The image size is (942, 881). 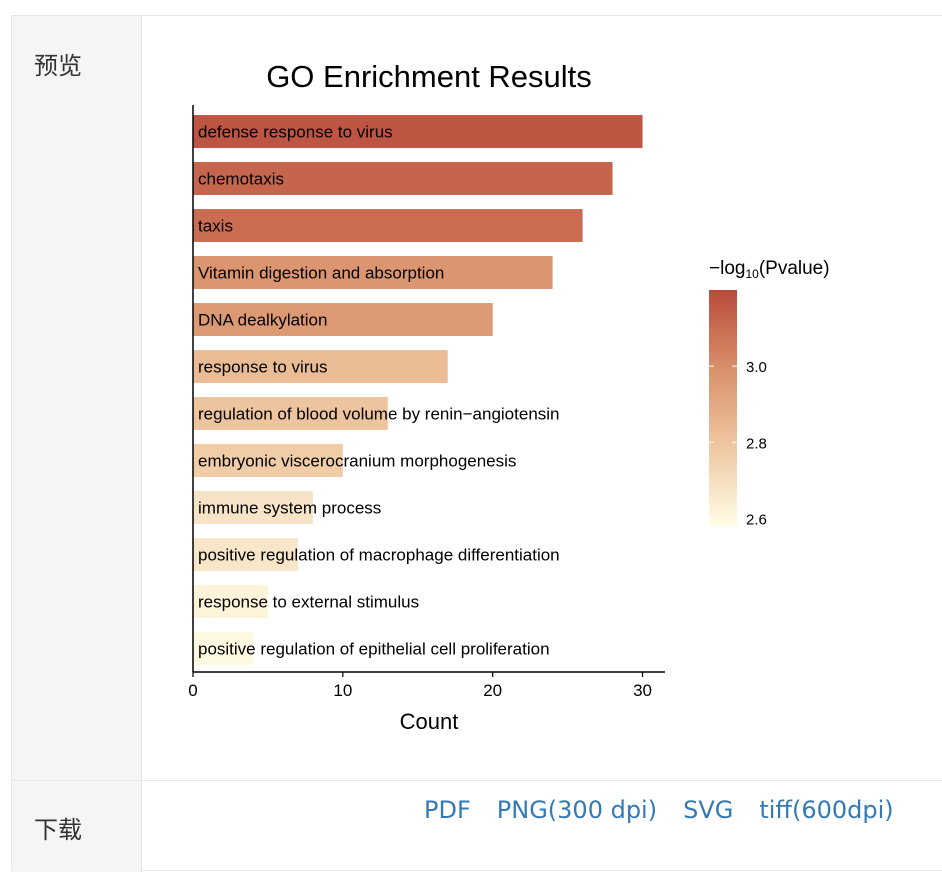 What do you see at coordinates (429, 76) in the screenshot?
I see `chart-title: GO Enrichment Results` at bounding box center [429, 76].